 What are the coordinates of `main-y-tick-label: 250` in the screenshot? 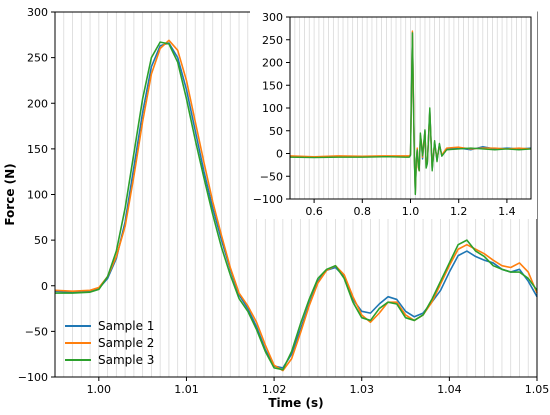 It's located at (37, 58).